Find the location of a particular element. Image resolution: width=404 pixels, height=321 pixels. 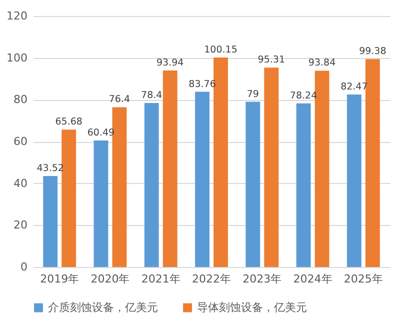

y-tick-label: 20 is located at coordinates (21, 225).